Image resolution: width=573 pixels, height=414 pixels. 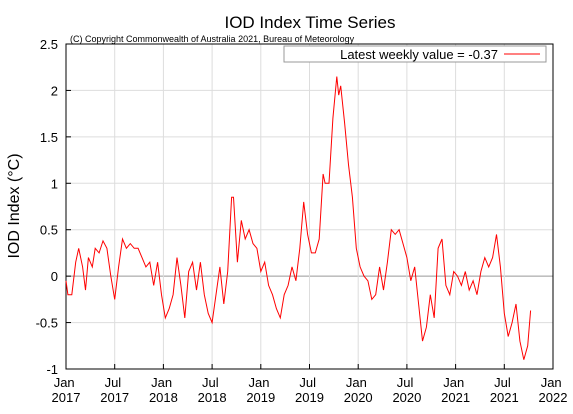 What do you see at coordinates (49, 137) in the screenshot?
I see `y-tick-label: 1.5` at bounding box center [49, 137].